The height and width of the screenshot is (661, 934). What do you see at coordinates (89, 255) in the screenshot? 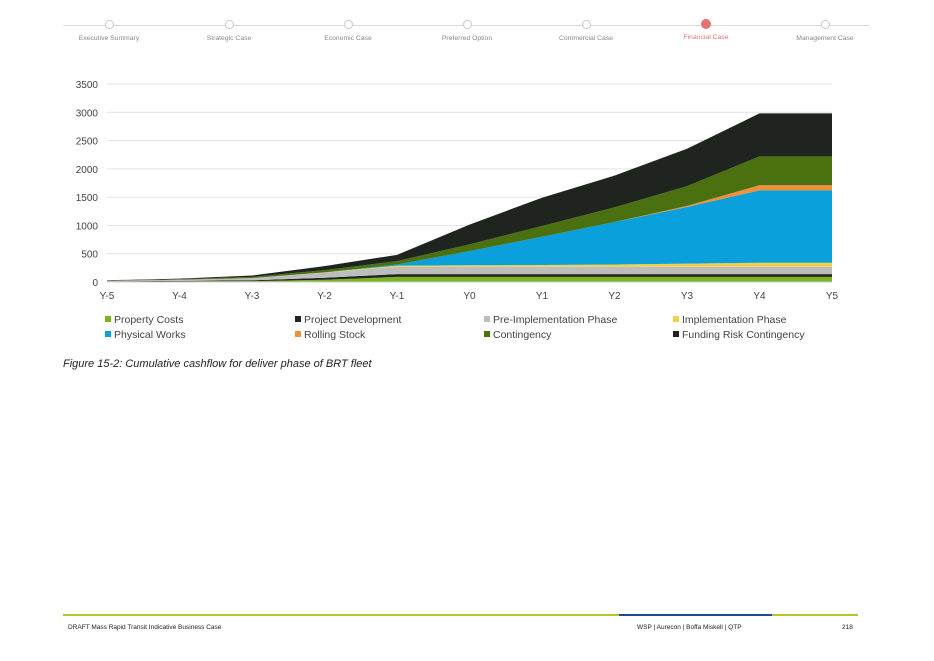
I see `y-tick-label: 500` at bounding box center [89, 255].